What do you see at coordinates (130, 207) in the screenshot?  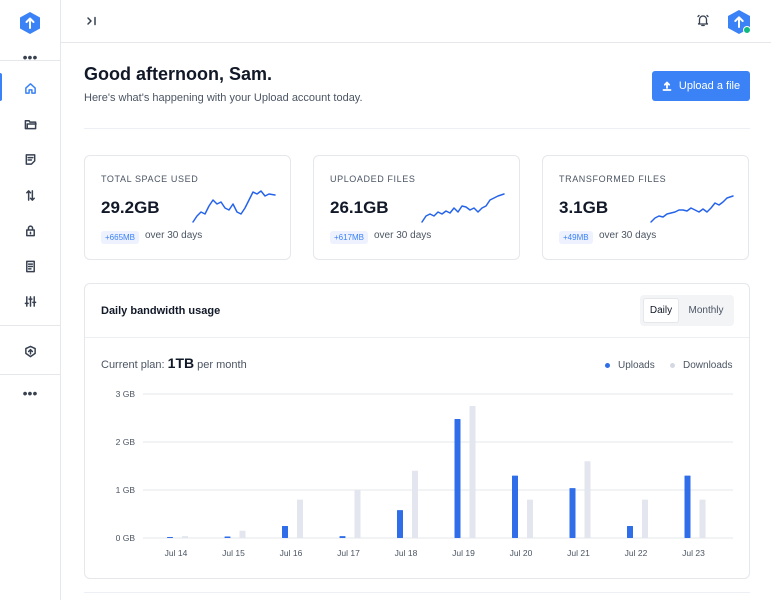 I see `stat-value: 29.2GB` at bounding box center [130, 207].